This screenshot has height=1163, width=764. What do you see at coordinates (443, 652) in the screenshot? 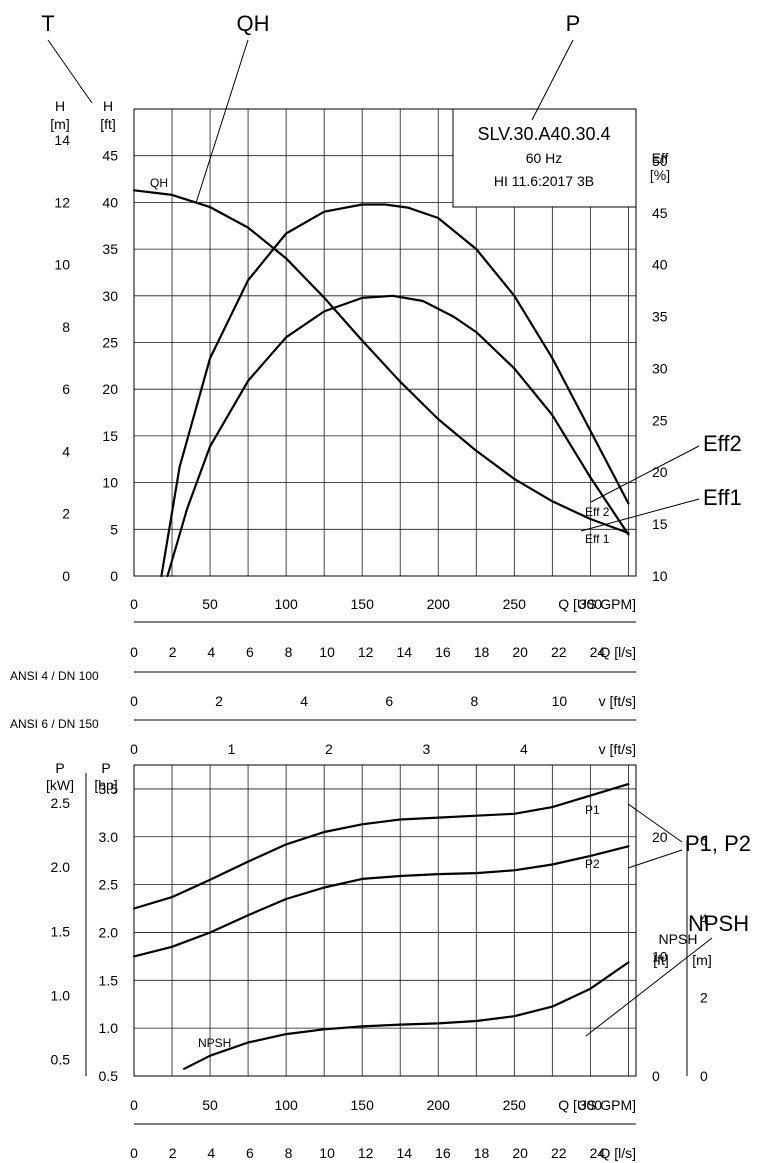
I see `ls-top-tick-label: 16` at bounding box center [443, 652].